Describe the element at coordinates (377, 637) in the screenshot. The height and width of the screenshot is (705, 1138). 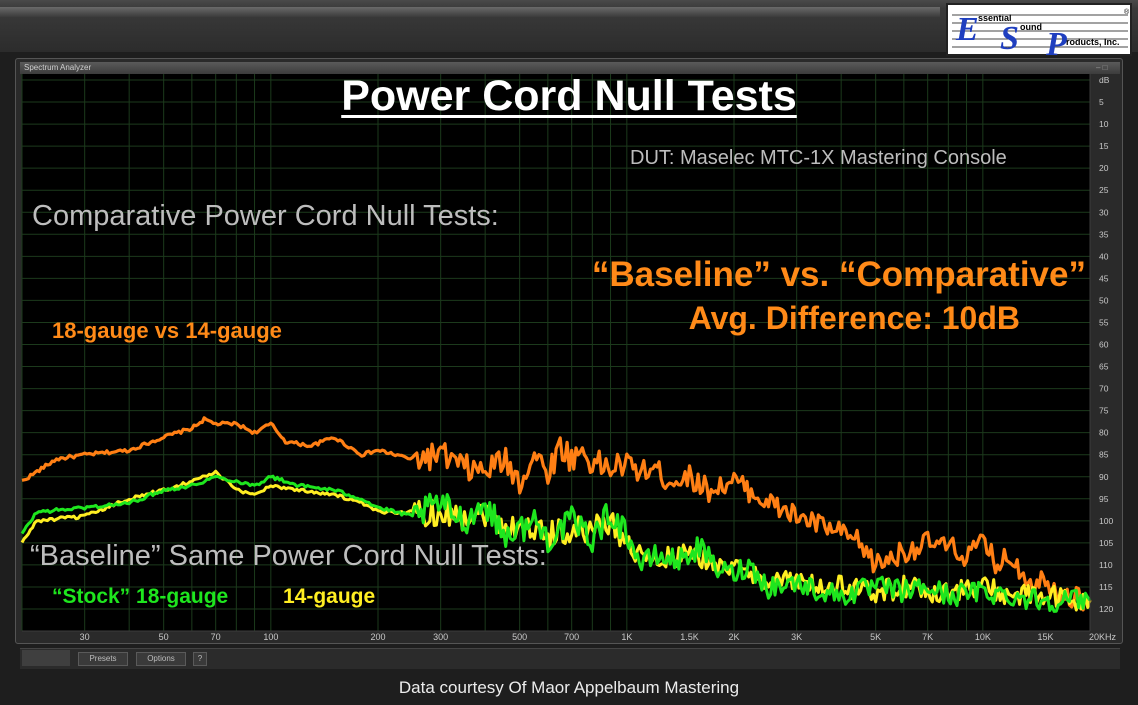
I see `x-tick-label: 200` at that location.